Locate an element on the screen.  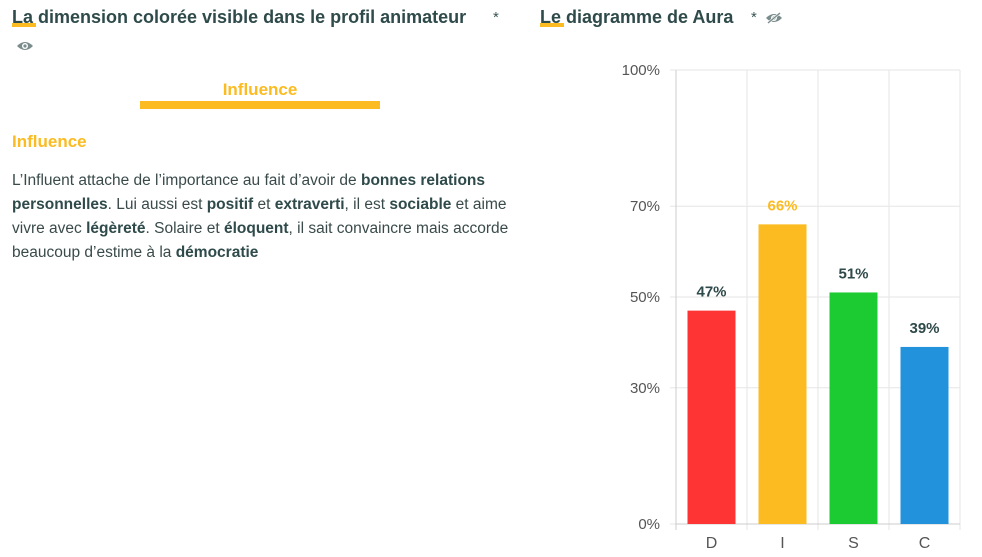
eye-icon is located at coordinates (25, 46).